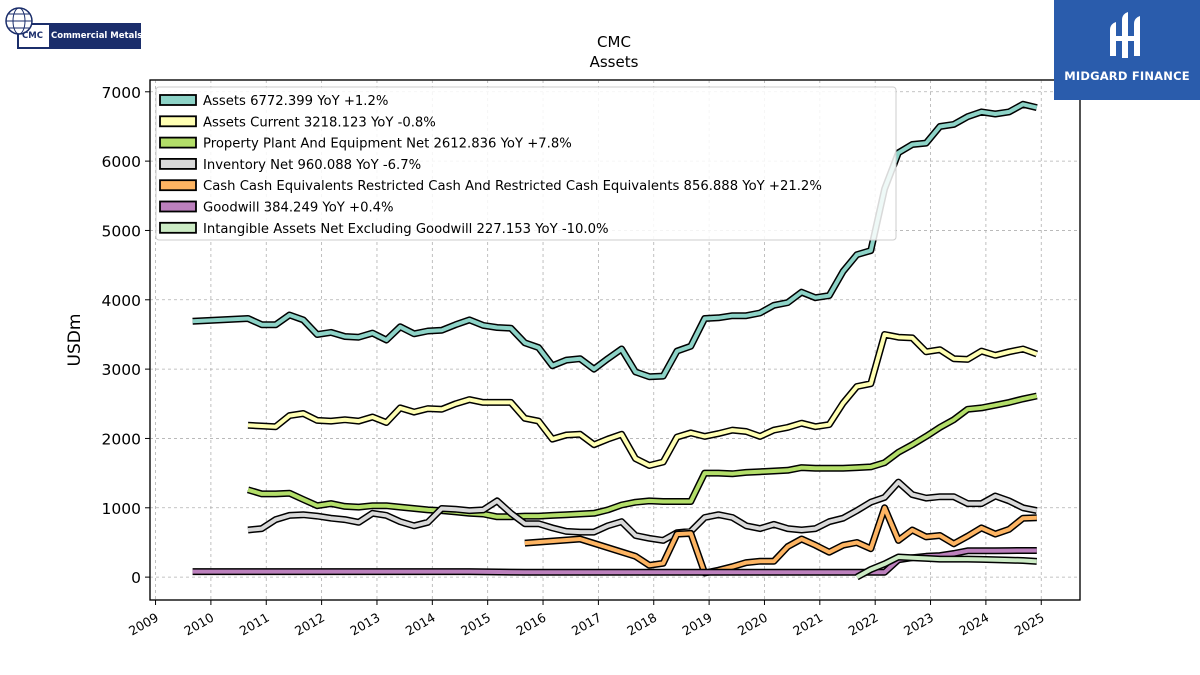 This screenshot has width=1200, height=675. I want to click on x-tick-label: 2018, so click(641, 624).